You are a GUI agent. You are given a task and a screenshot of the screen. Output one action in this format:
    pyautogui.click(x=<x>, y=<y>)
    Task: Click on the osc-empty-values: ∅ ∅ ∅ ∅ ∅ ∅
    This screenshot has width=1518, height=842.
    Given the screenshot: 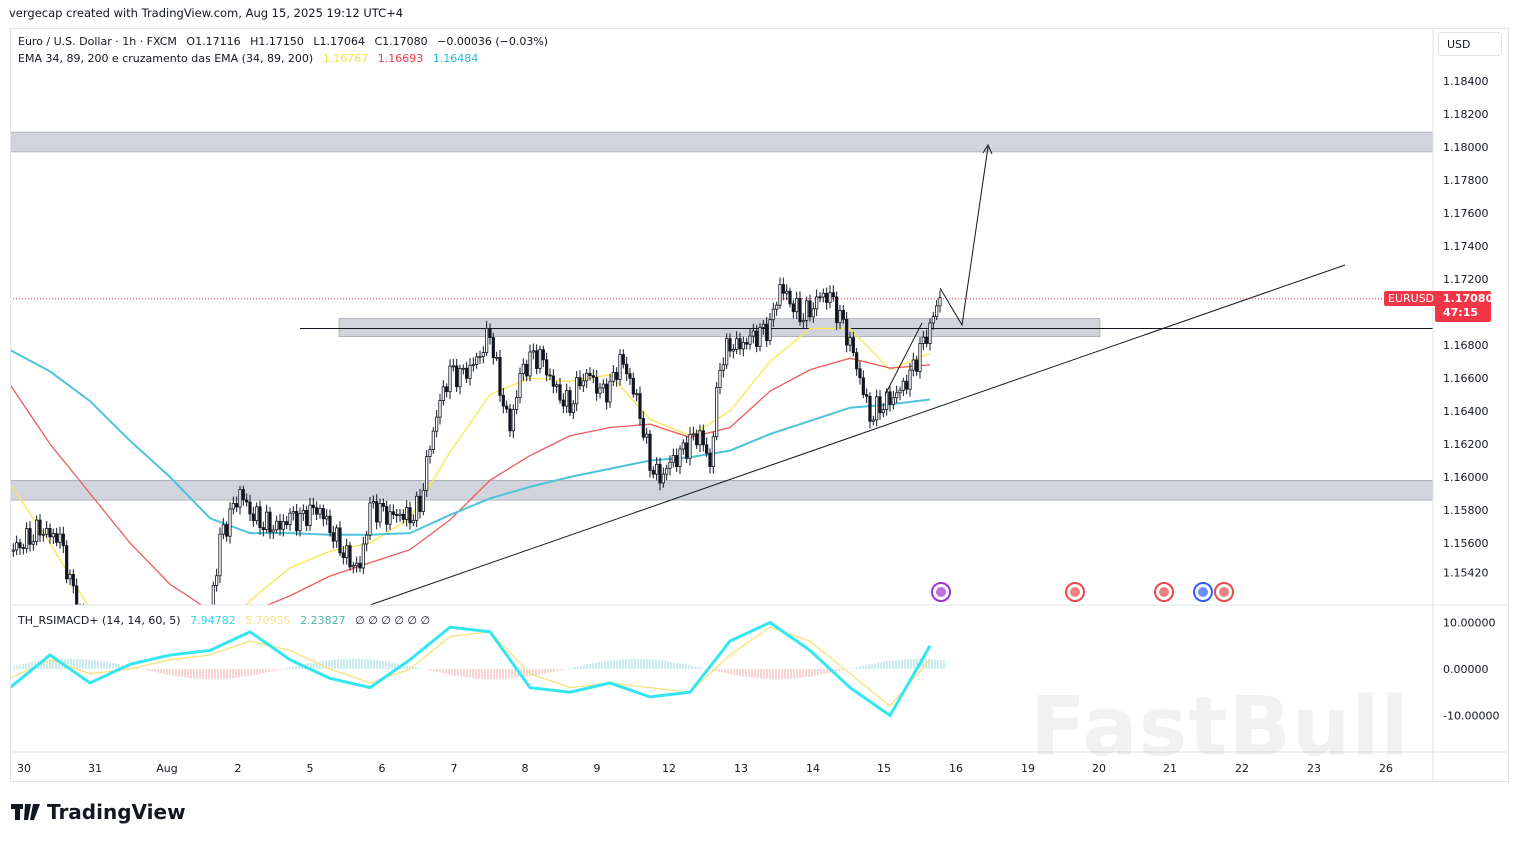 What is the action you would take?
    pyautogui.click(x=393, y=620)
    